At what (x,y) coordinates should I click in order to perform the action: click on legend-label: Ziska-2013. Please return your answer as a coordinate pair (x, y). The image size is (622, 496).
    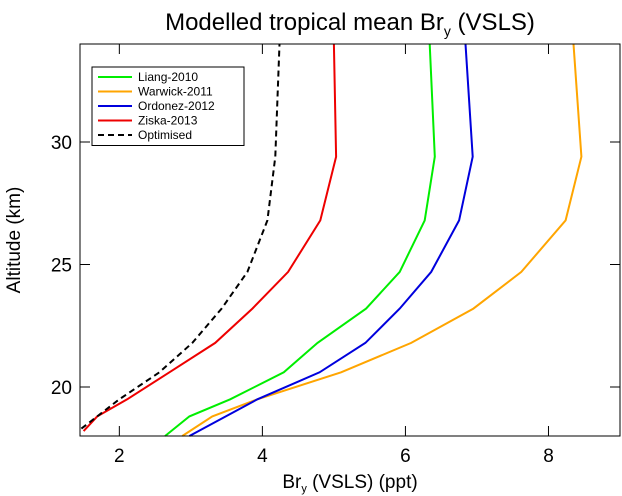
    Looking at the image, I should click on (168, 121).